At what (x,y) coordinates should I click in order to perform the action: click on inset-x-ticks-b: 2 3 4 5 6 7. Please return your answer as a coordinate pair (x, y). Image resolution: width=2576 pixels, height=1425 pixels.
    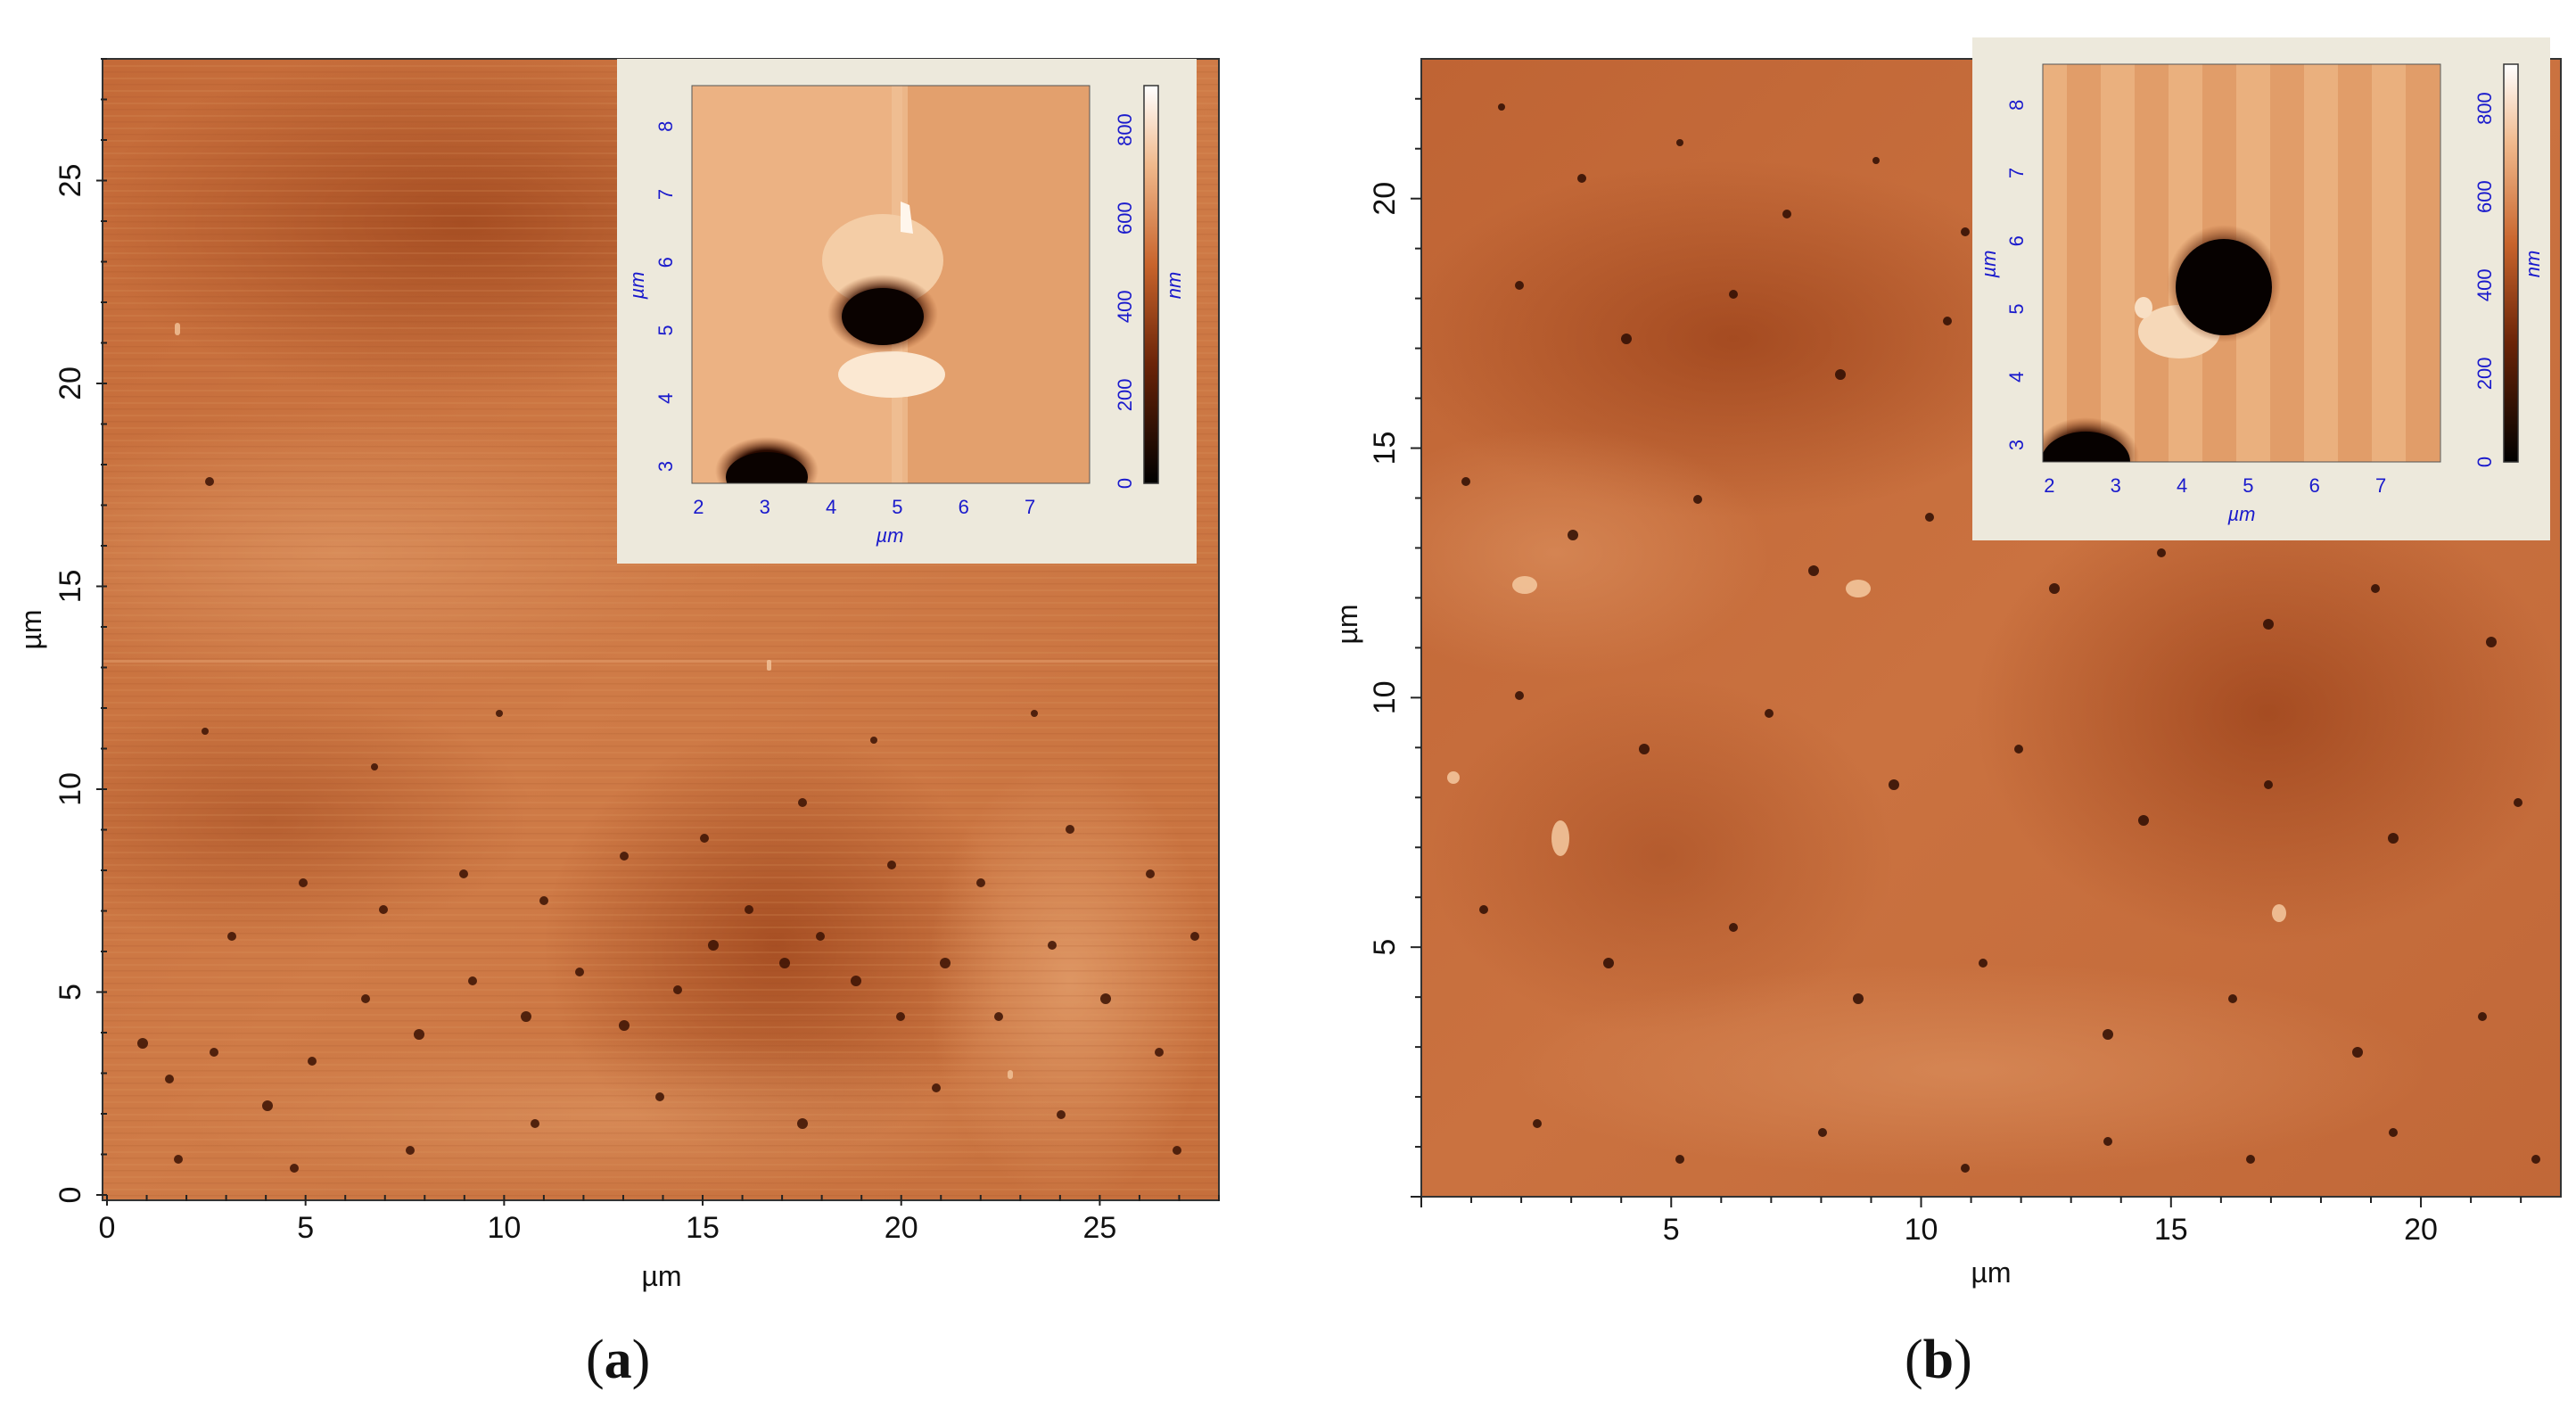
    Looking at the image, I should click on (2215, 485).